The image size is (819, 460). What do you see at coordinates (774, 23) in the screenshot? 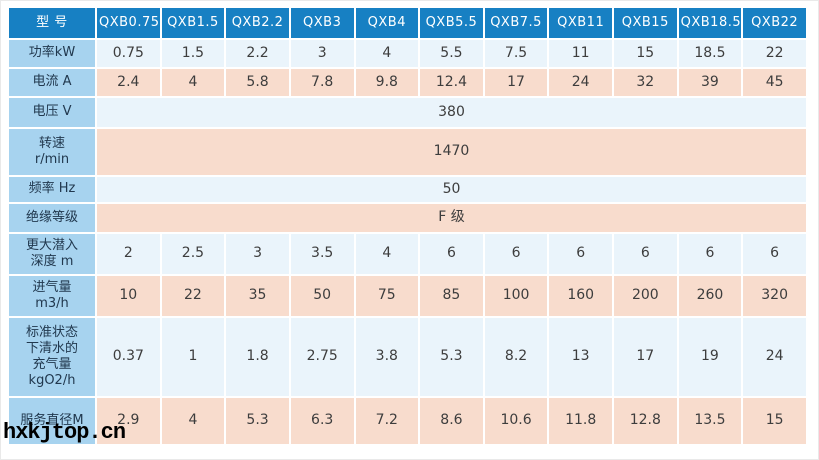
I see `model-header: QXB22` at bounding box center [774, 23].